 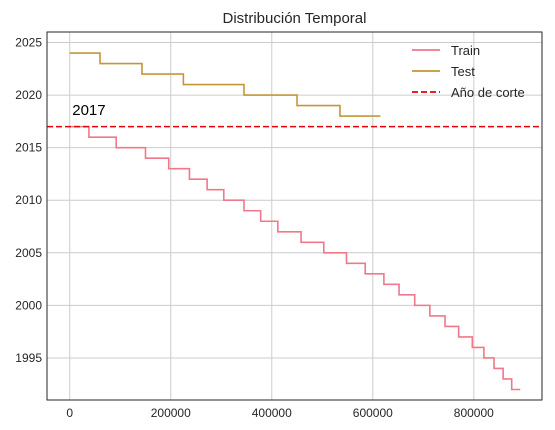 What do you see at coordinates (474, 413) in the screenshot?
I see `x-tick-label: 800000` at bounding box center [474, 413].